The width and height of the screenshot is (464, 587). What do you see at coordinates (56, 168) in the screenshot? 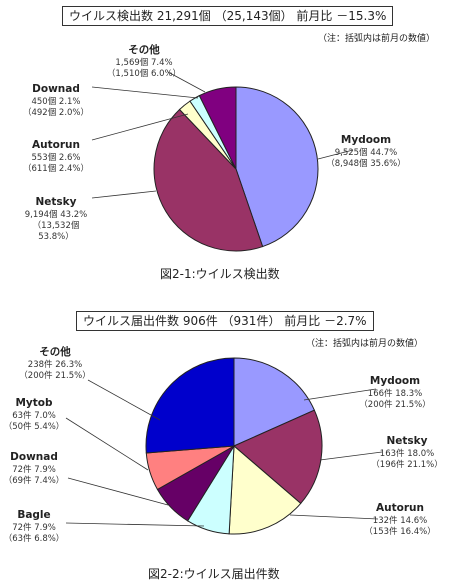
I see `slice-value: （611個 2.4%）` at bounding box center [56, 168].